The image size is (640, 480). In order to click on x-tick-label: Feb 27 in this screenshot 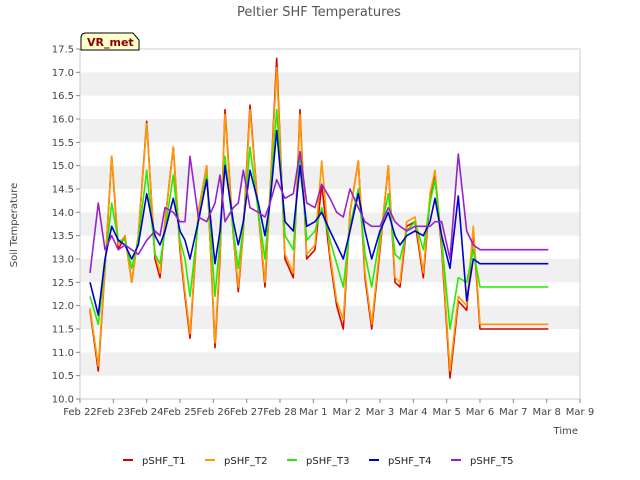, I will do `click(247, 412)`.